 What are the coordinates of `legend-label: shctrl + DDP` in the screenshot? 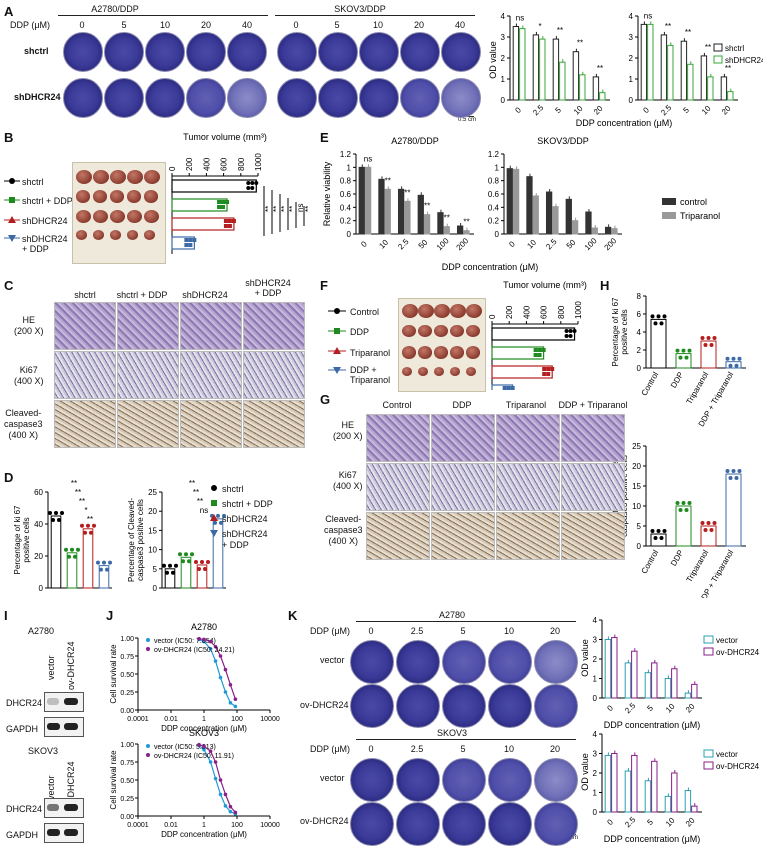 It's located at (247, 504).